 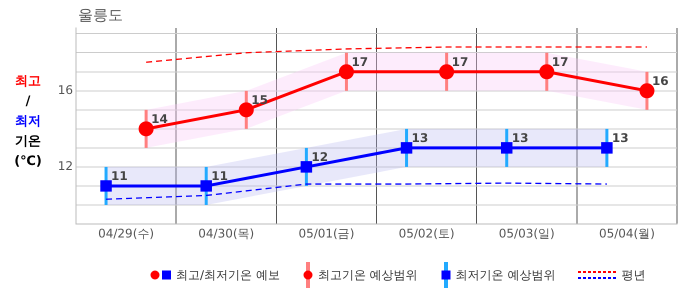 I want to click on text: 최고/최저기온 예보, so click(x=228, y=275).